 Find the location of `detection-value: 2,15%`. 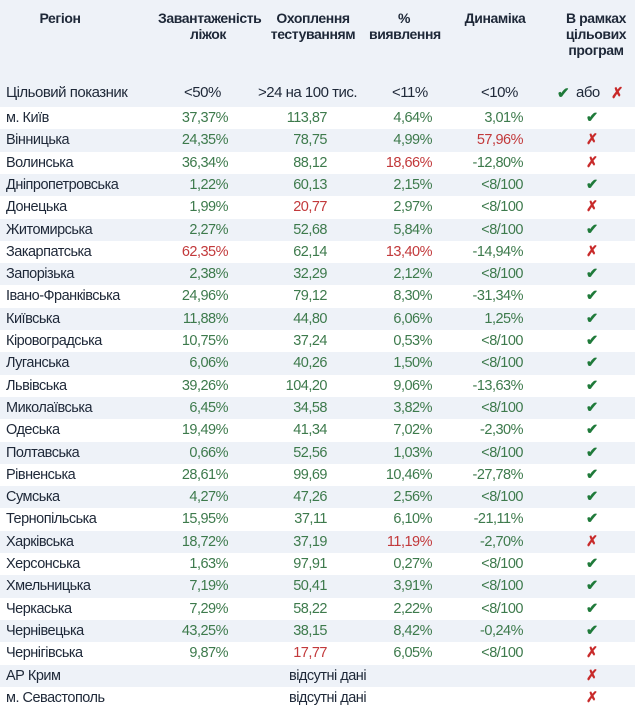

detection-value: 2,15% is located at coordinates (412, 184).